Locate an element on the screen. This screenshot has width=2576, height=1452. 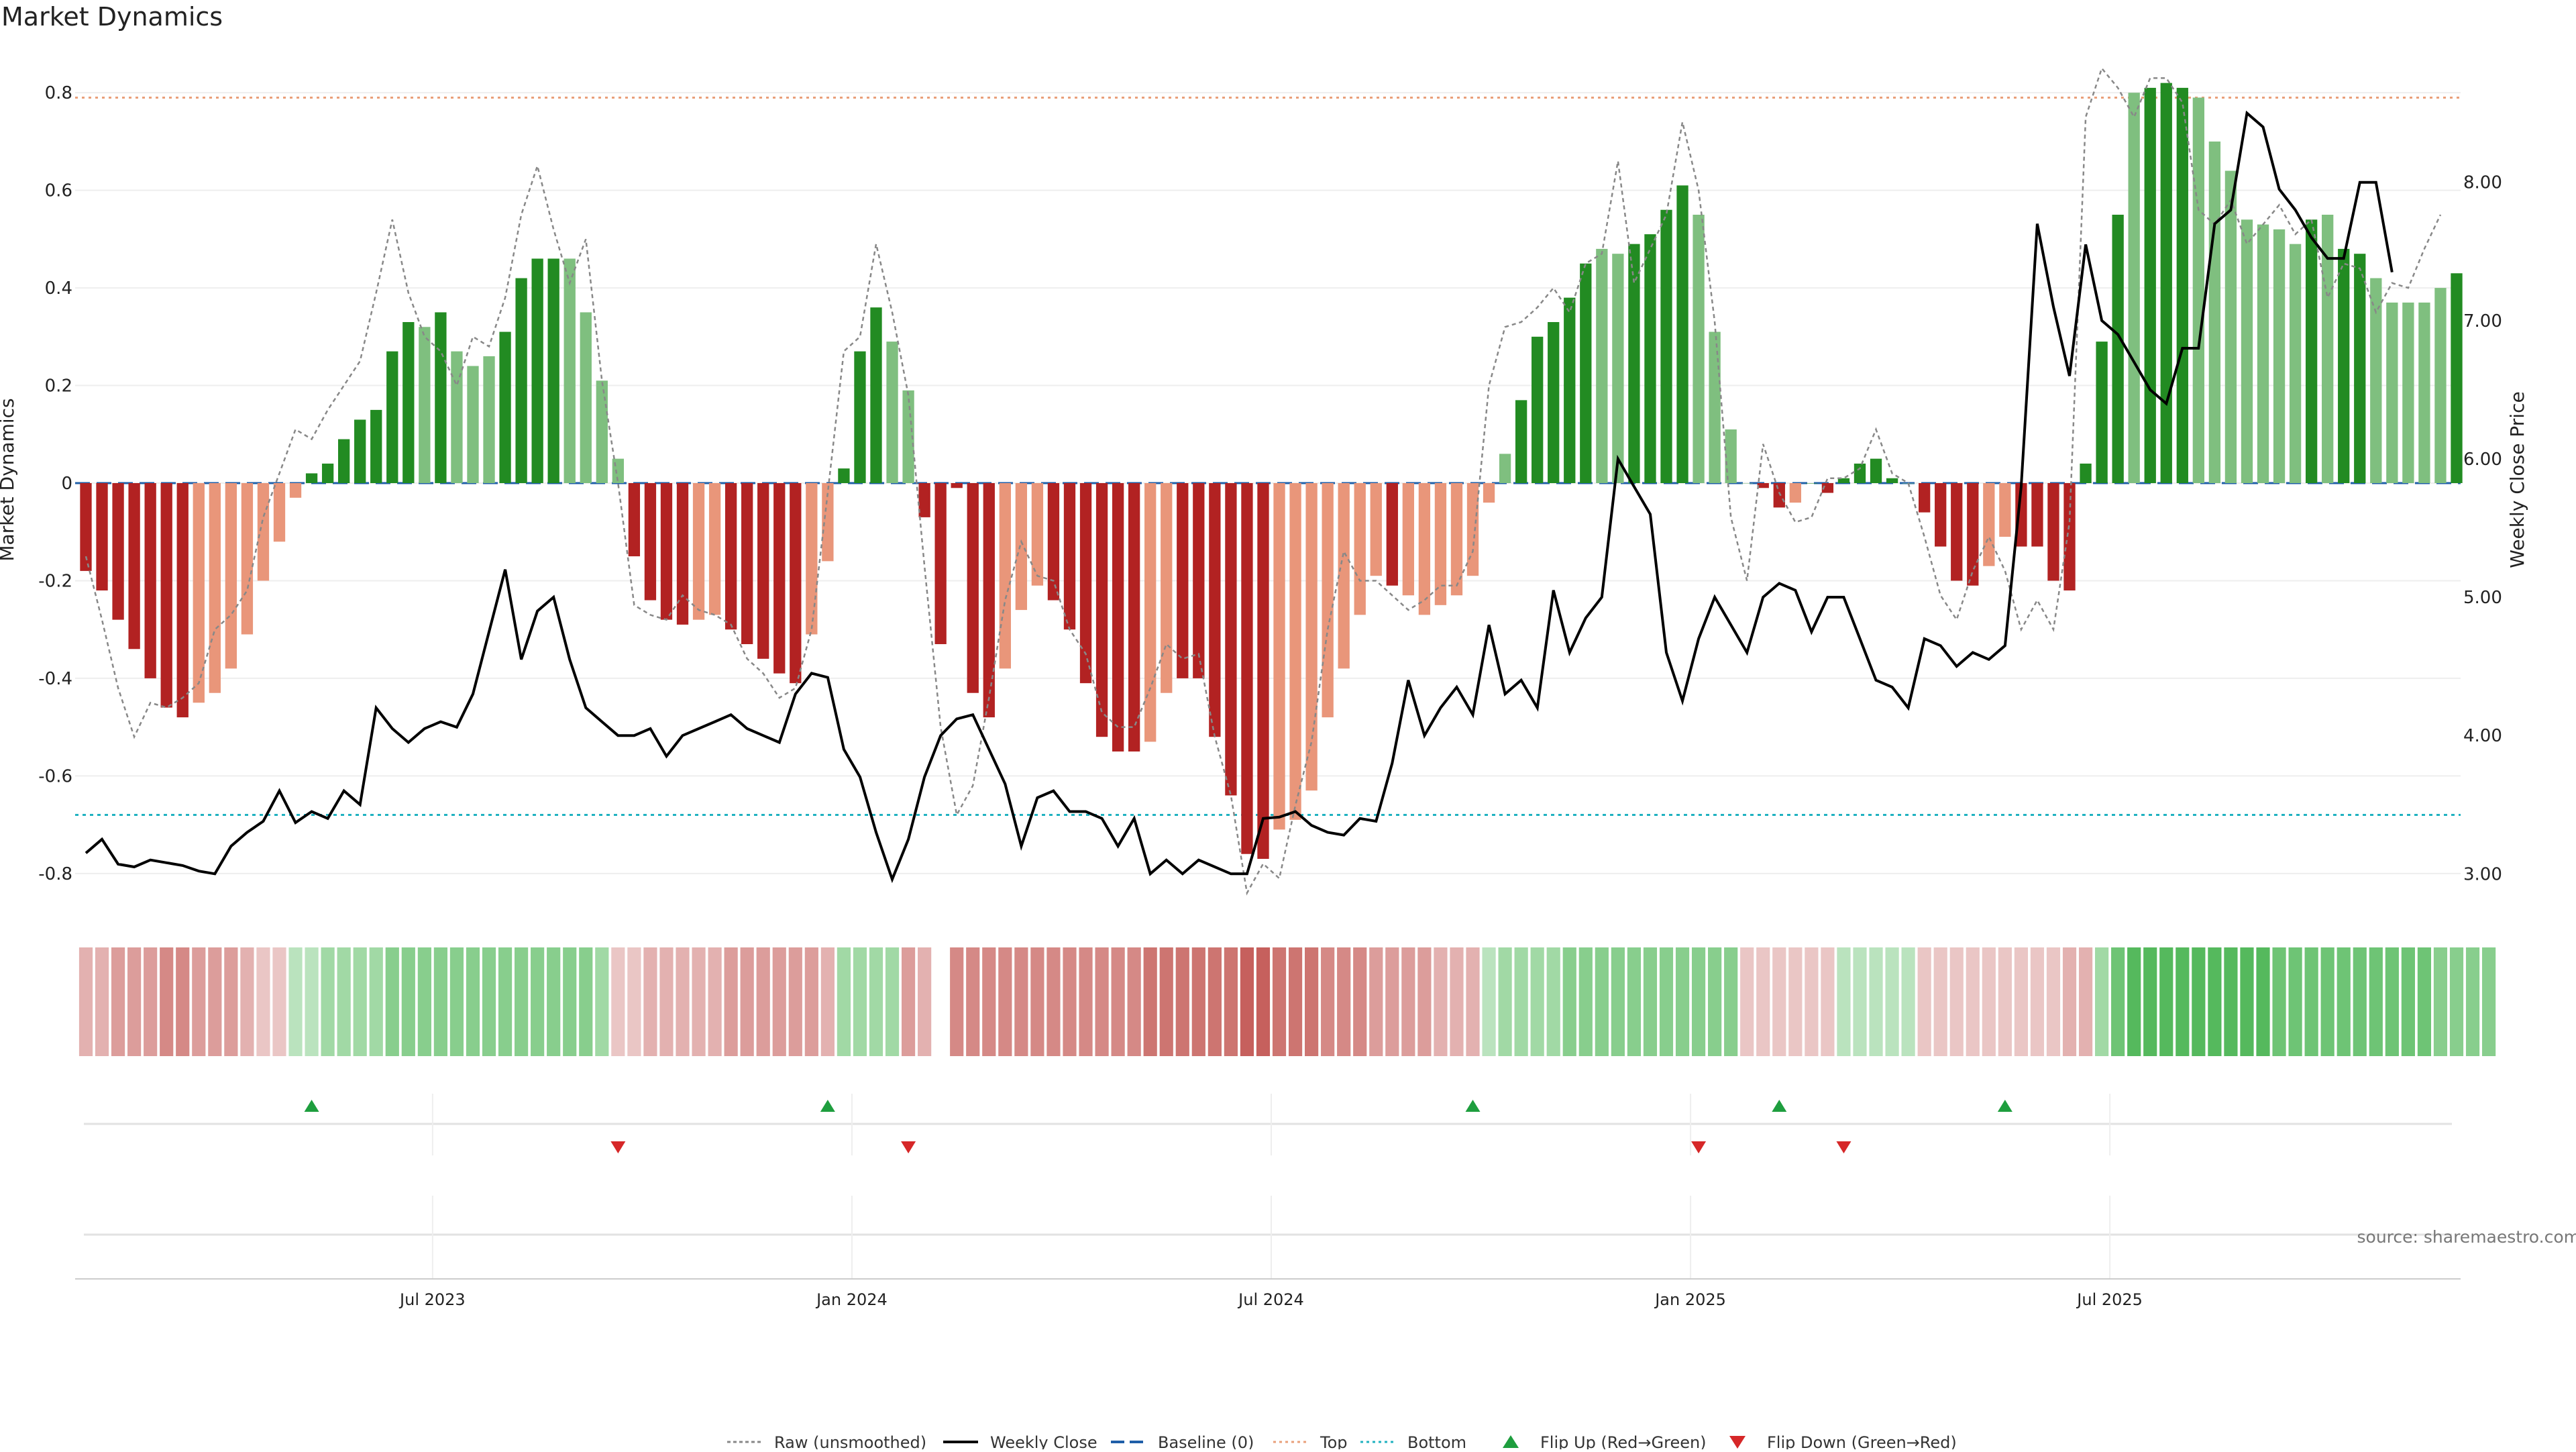
legend-label: Weekly Close is located at coordinates (1043, 1441).